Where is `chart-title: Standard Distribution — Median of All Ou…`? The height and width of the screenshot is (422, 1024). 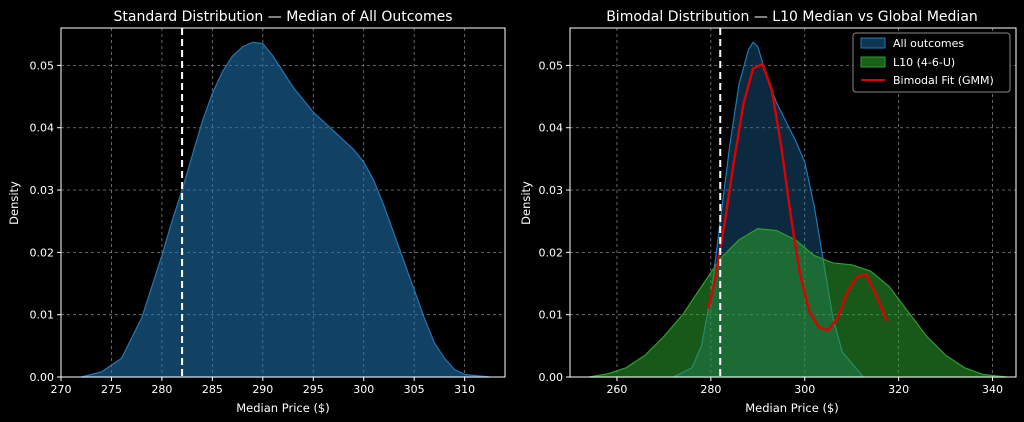
chart-title: Standard Distribution — Median of All Ou… is located at coordinates (282, 17).